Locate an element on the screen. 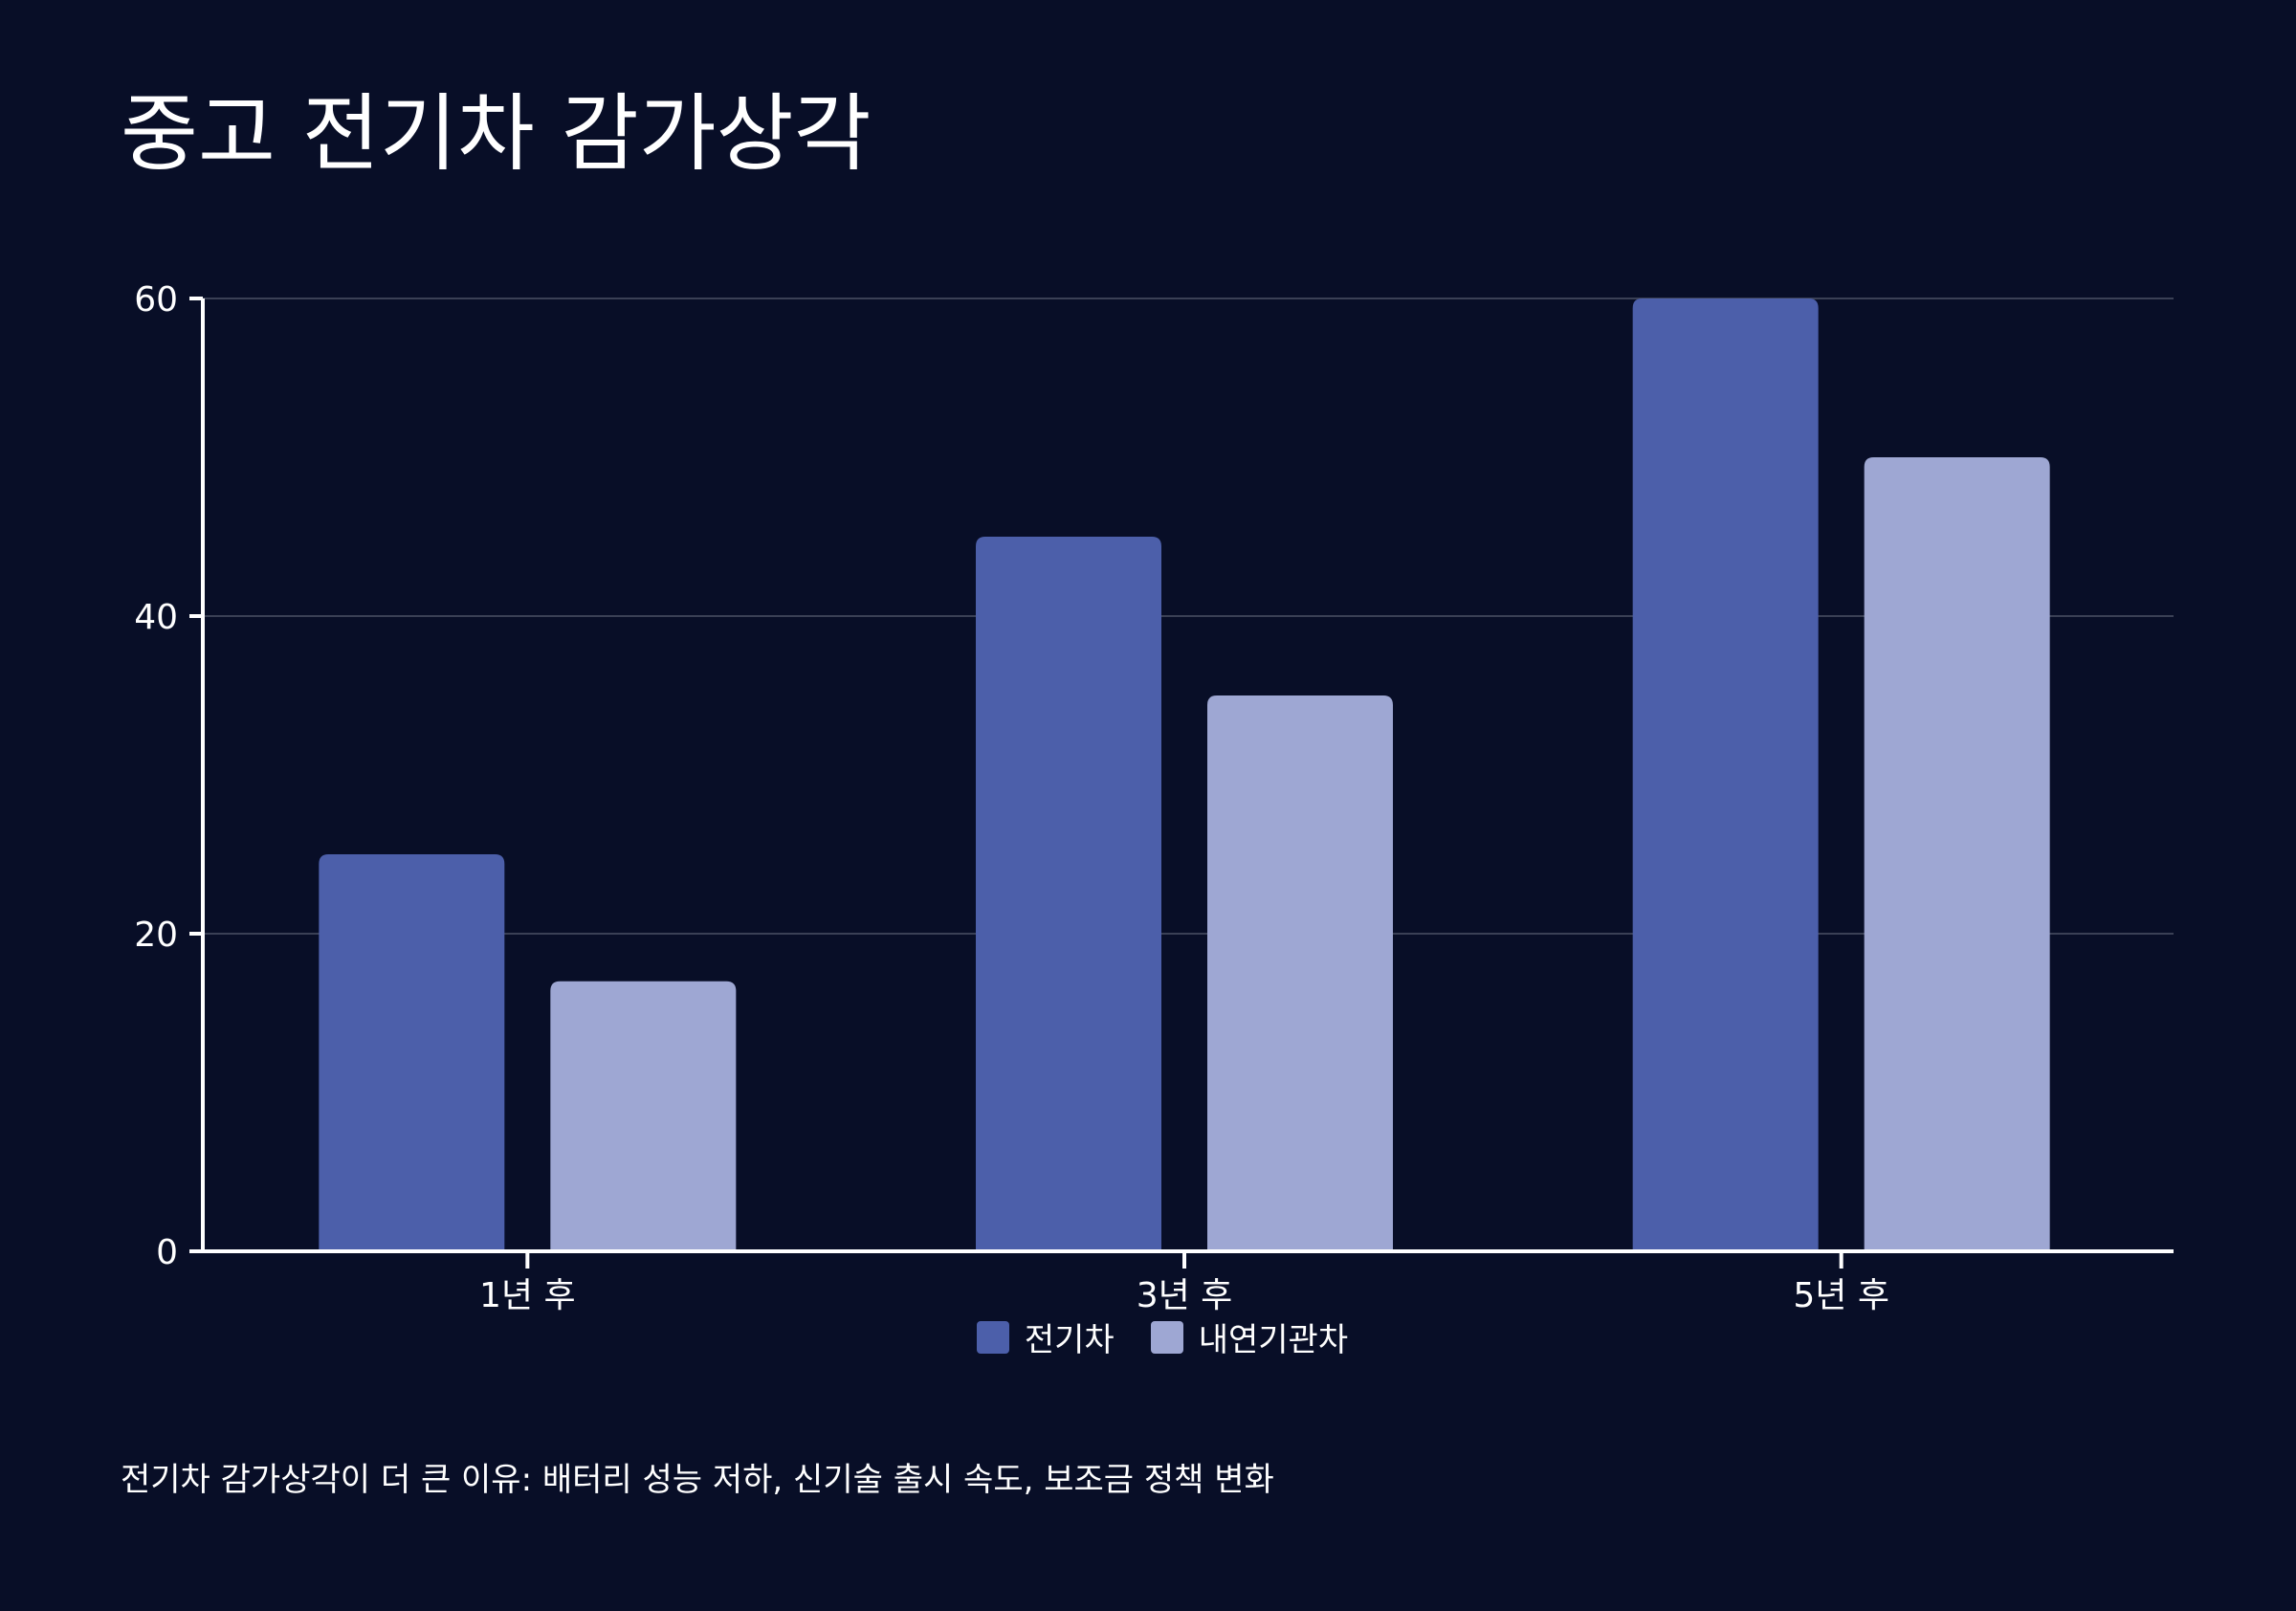 Image resolution: width=2296 pixels, height=1611 pixels. legend-swatch-ice is located at coordinates (1166, 1337).